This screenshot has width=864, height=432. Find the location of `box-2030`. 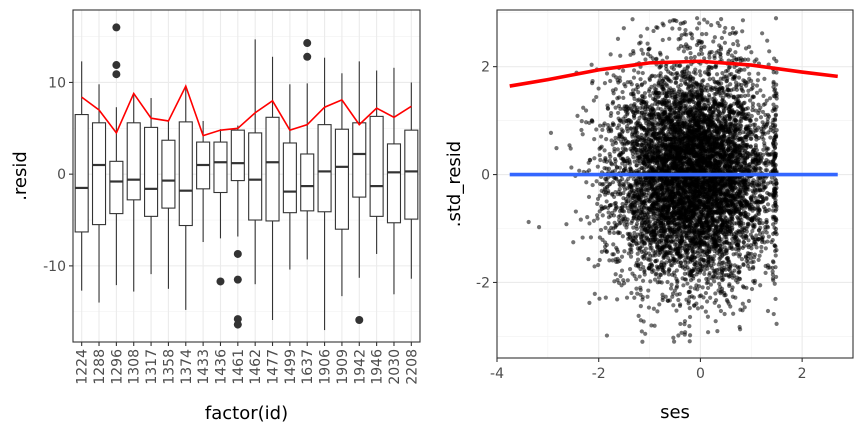

box-2030 is located at coordinates (394, 181).